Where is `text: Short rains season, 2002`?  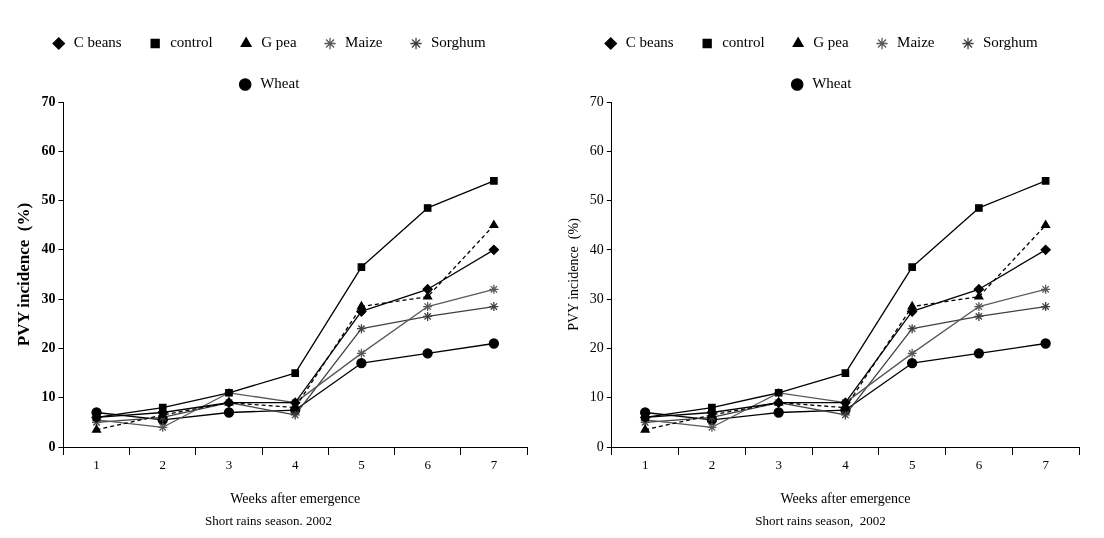
text: Short rains season, 2002 is located at coordinates (820, 520).